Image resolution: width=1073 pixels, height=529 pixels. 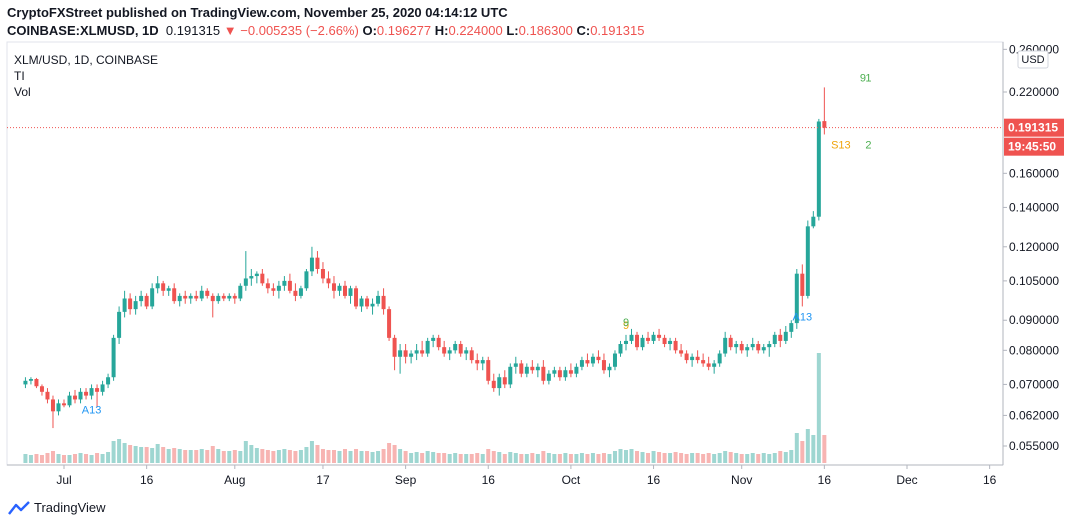 What do you see at coordinates (626, 323) in the screenshot?
I see `signal-label: 9` at bounding box center [626, 323].